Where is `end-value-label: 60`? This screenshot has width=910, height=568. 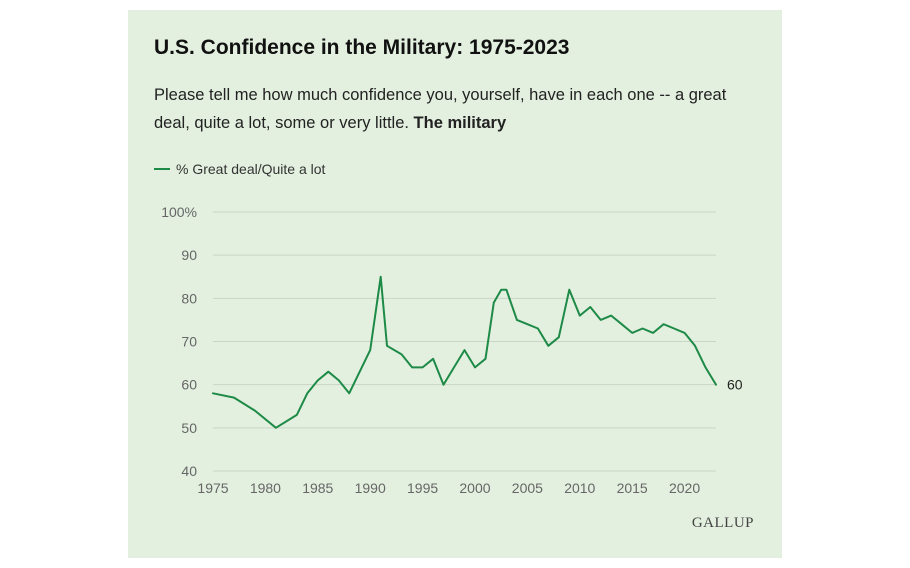 end-value-label: 60 is located at coordinates (735, 385).